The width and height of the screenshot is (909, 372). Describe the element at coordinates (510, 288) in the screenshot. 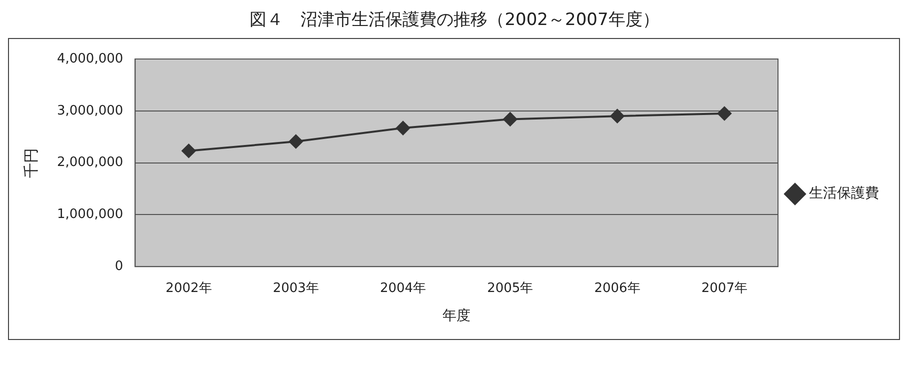

I see `x-tick-label: 2005年` at that location.